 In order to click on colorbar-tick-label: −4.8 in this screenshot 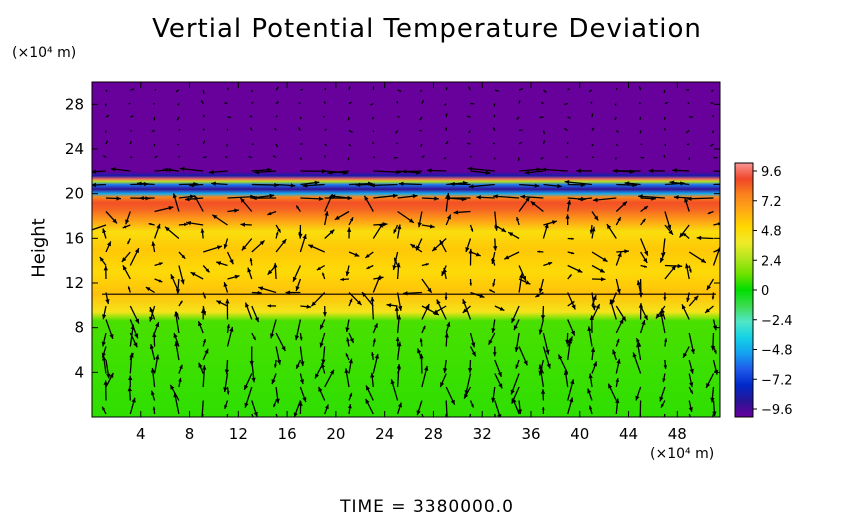, I will do `click(777, 351)`.